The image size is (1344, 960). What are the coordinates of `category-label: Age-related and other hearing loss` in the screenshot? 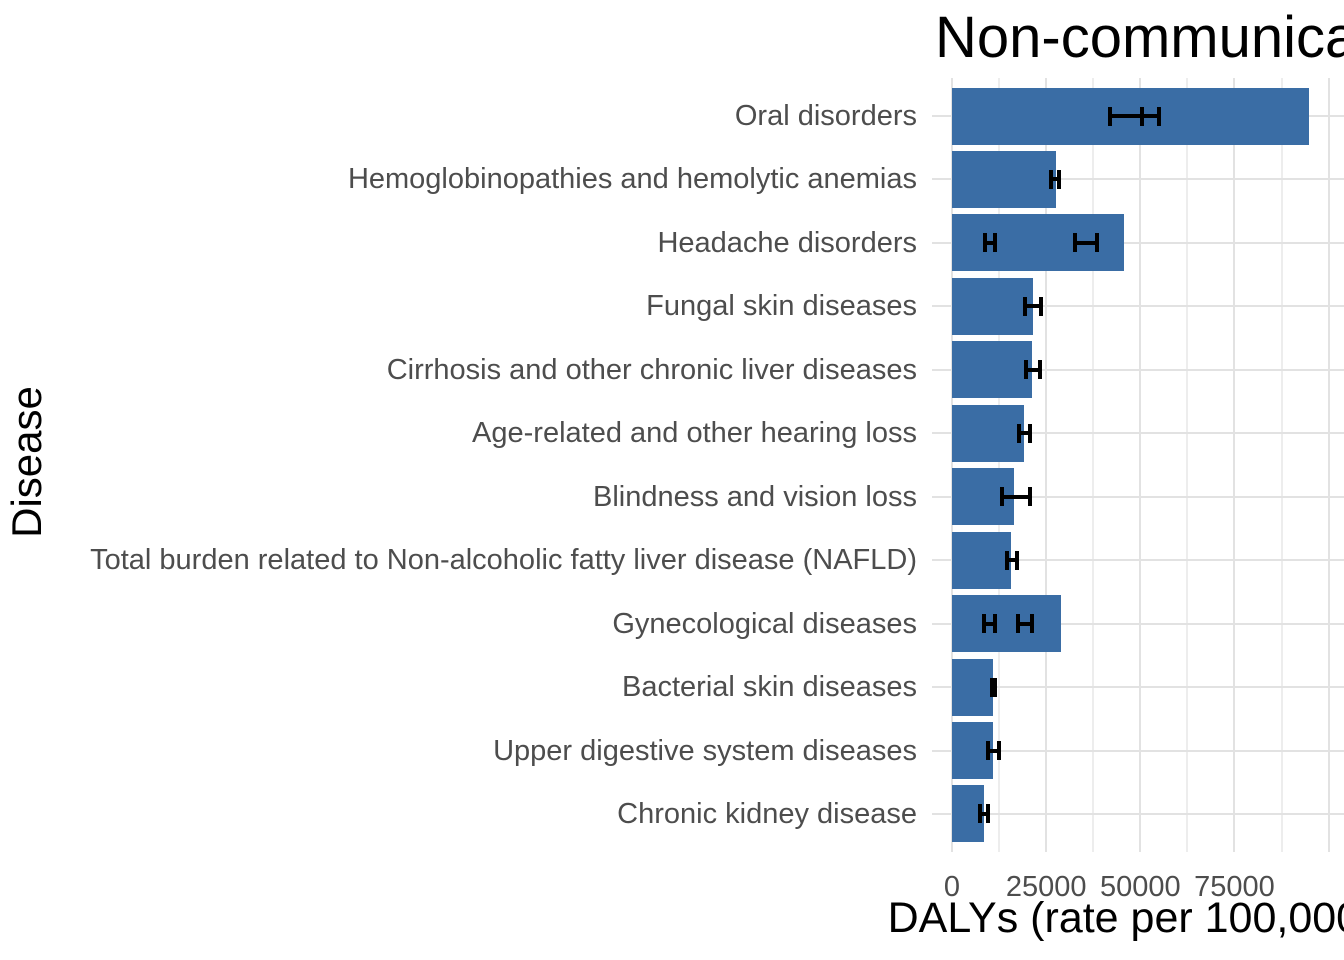 It's located at (694, 433).